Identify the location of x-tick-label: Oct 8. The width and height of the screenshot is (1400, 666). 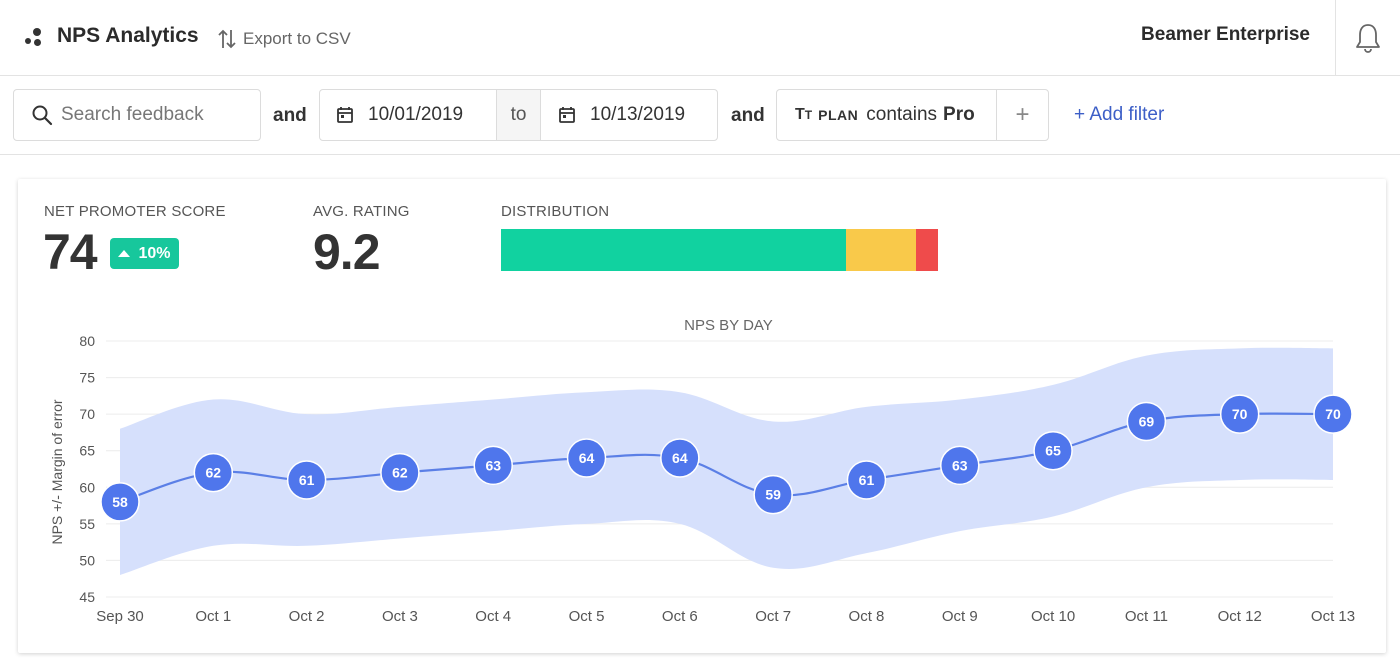
(867, 616).